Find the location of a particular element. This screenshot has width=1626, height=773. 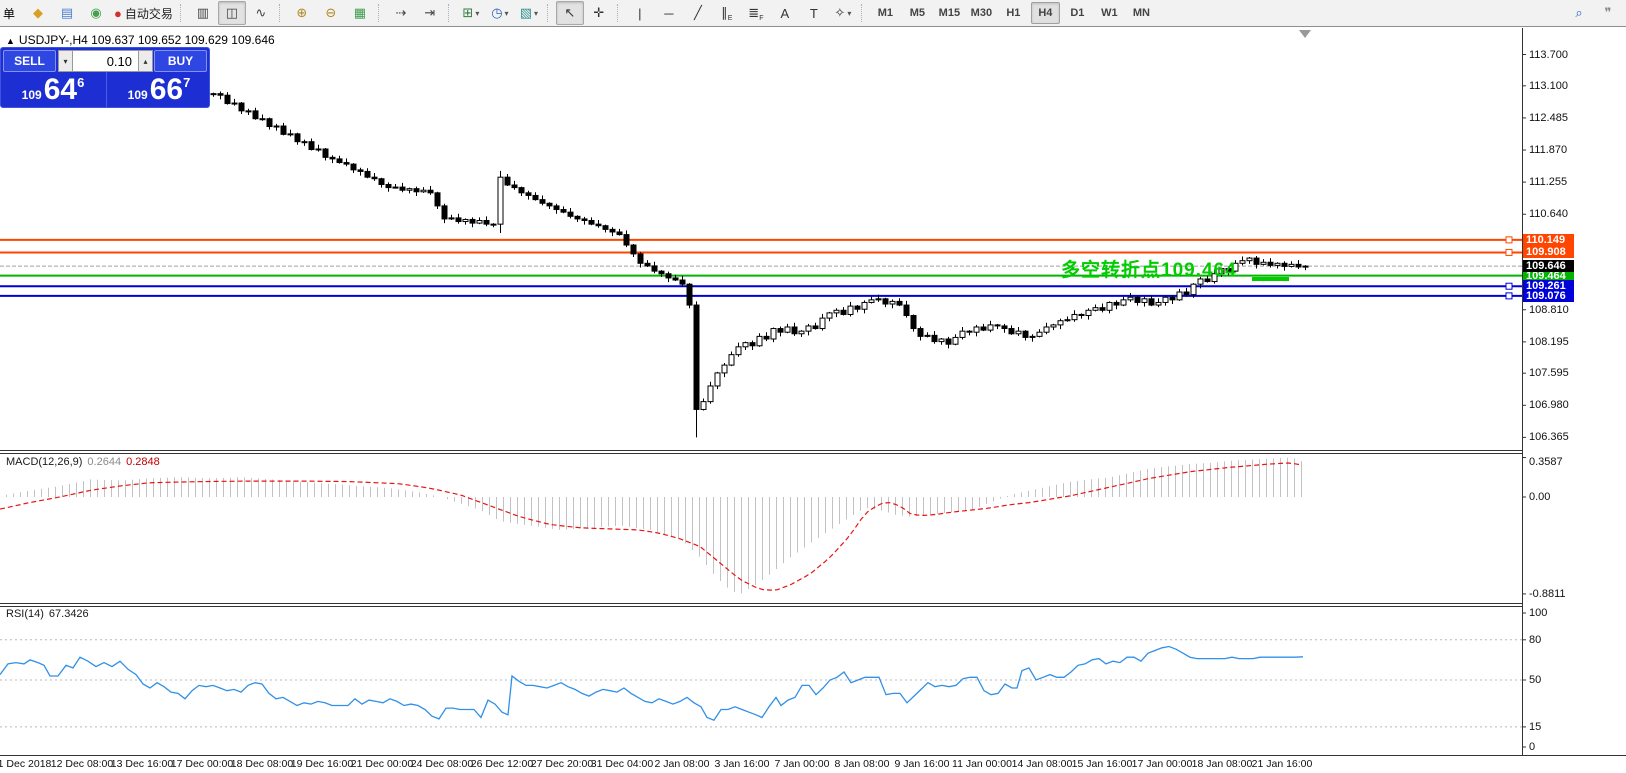

trendline-button: ╱ is located at coordinates (698, 13).